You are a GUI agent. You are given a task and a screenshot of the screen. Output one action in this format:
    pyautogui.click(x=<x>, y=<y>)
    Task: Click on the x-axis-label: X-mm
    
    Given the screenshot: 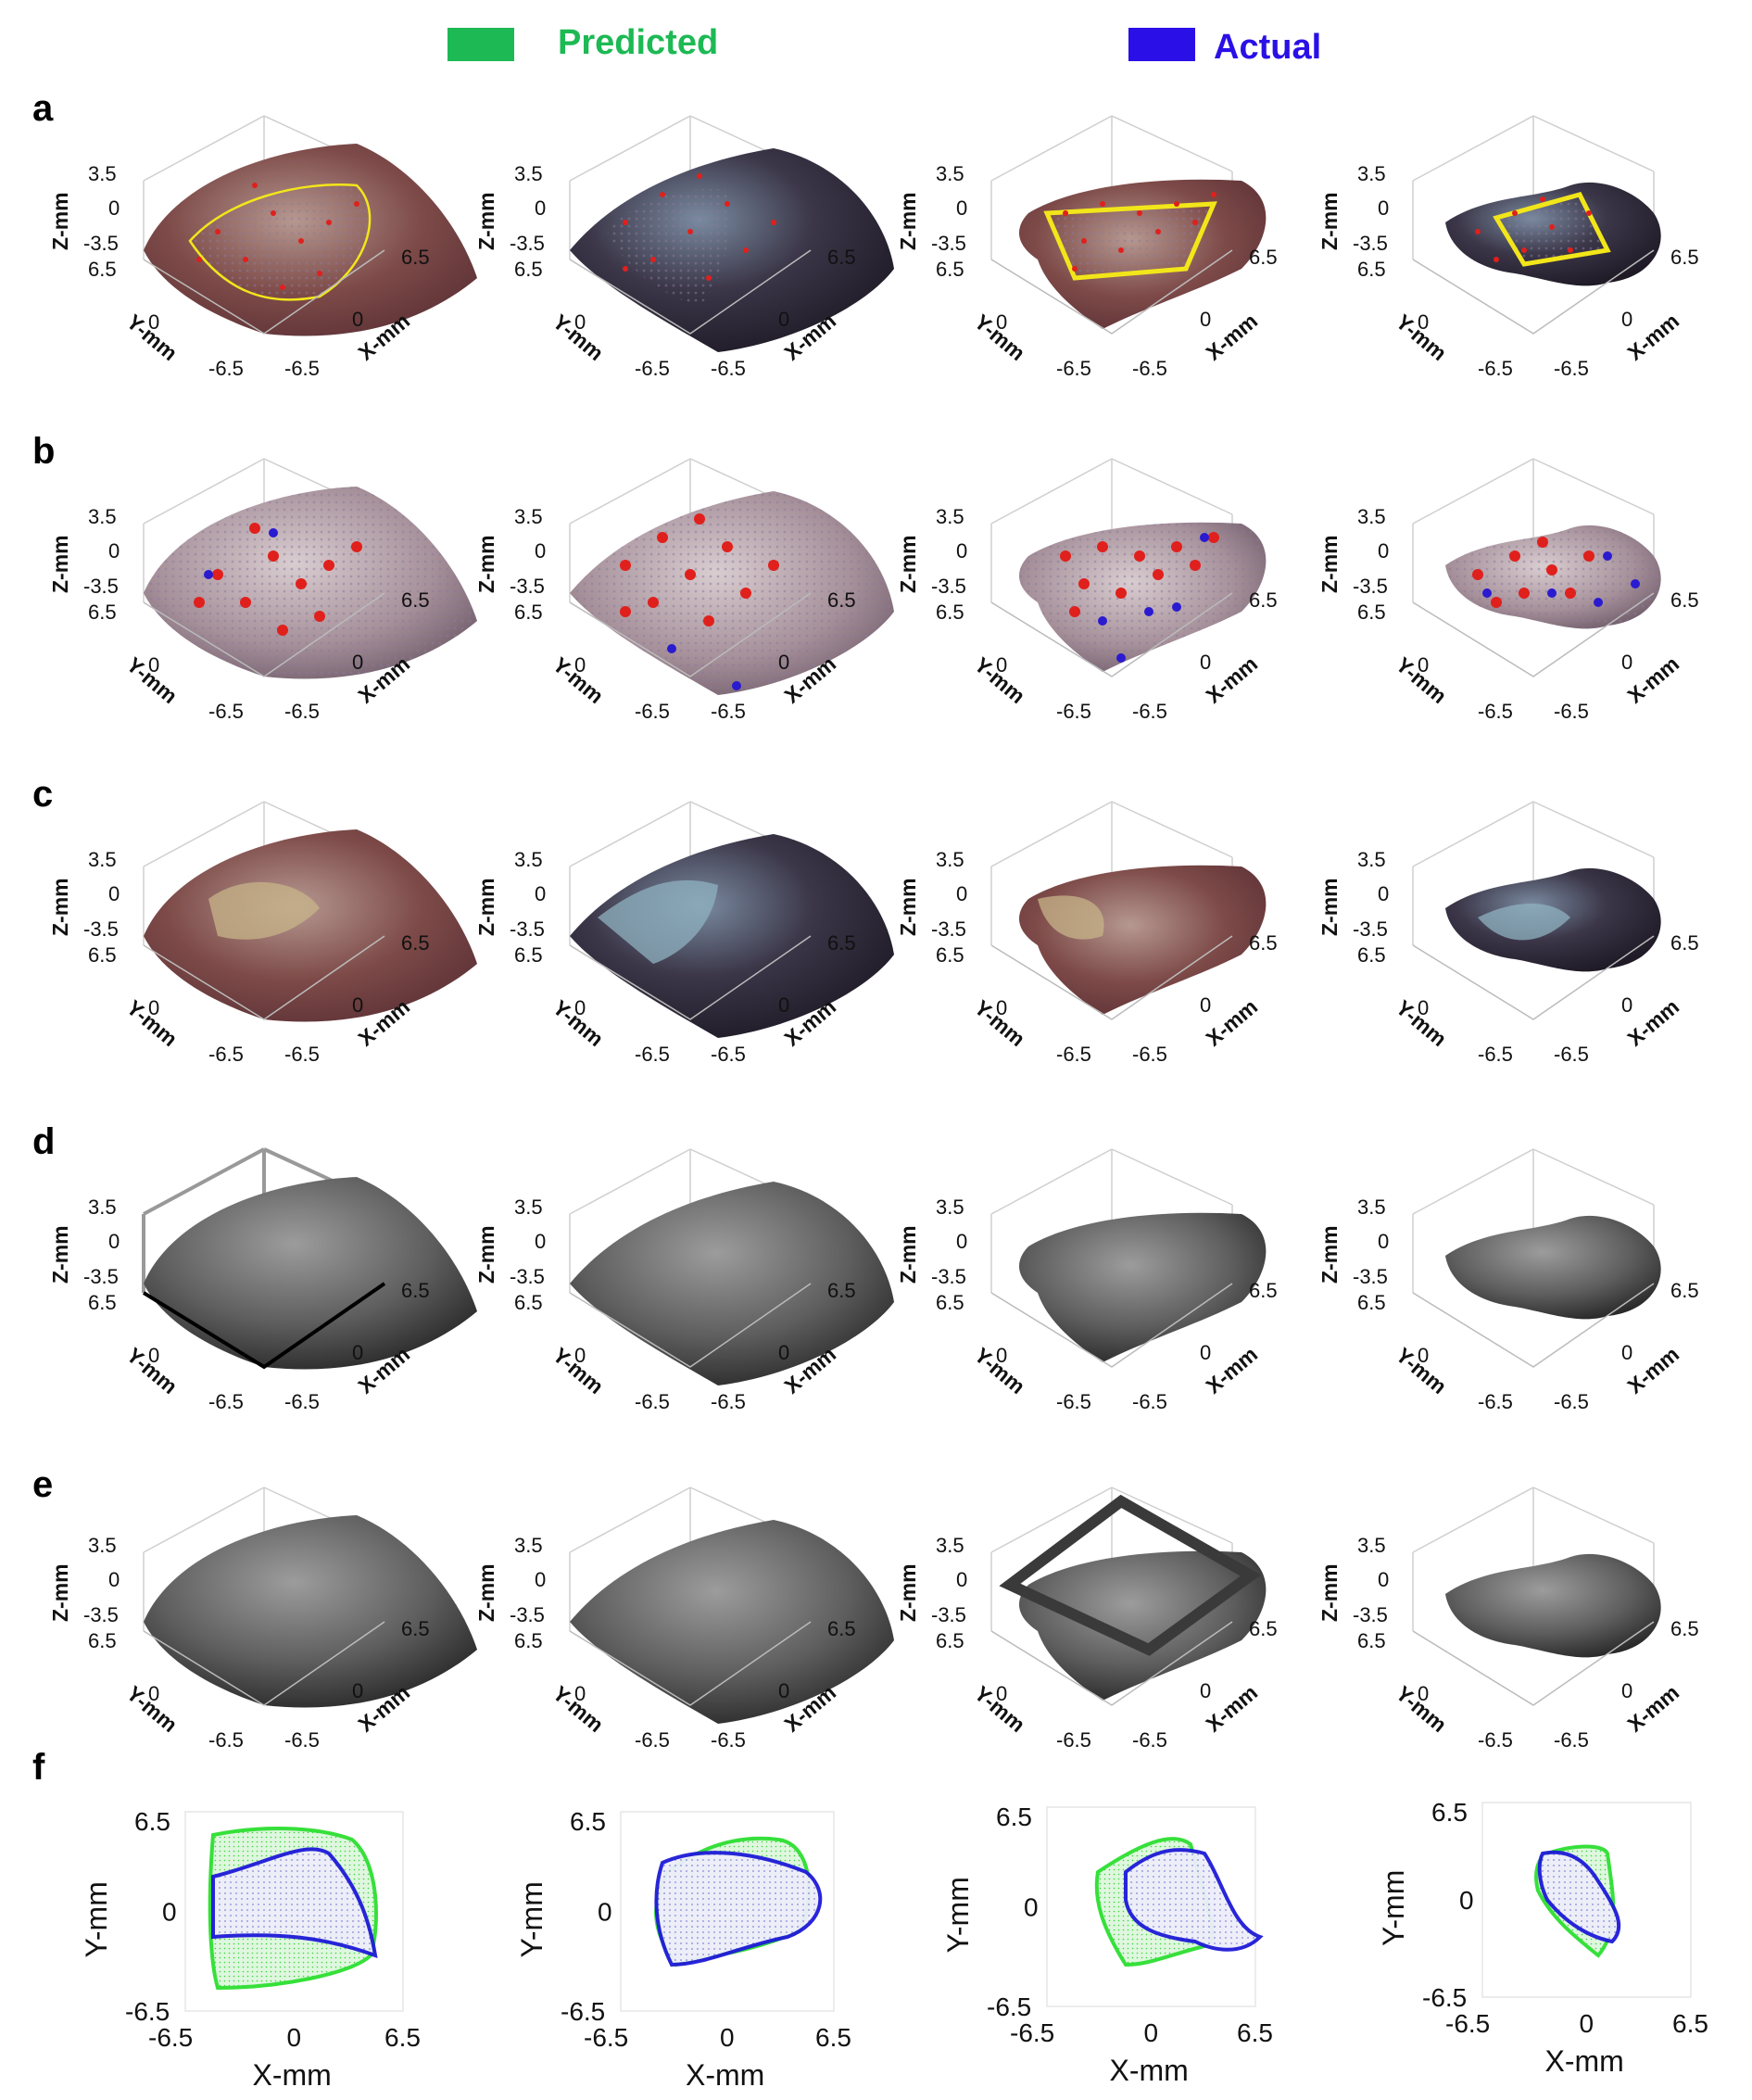 What is the action you would take?
    pyautogui.click(x=1149, y=2070)
    